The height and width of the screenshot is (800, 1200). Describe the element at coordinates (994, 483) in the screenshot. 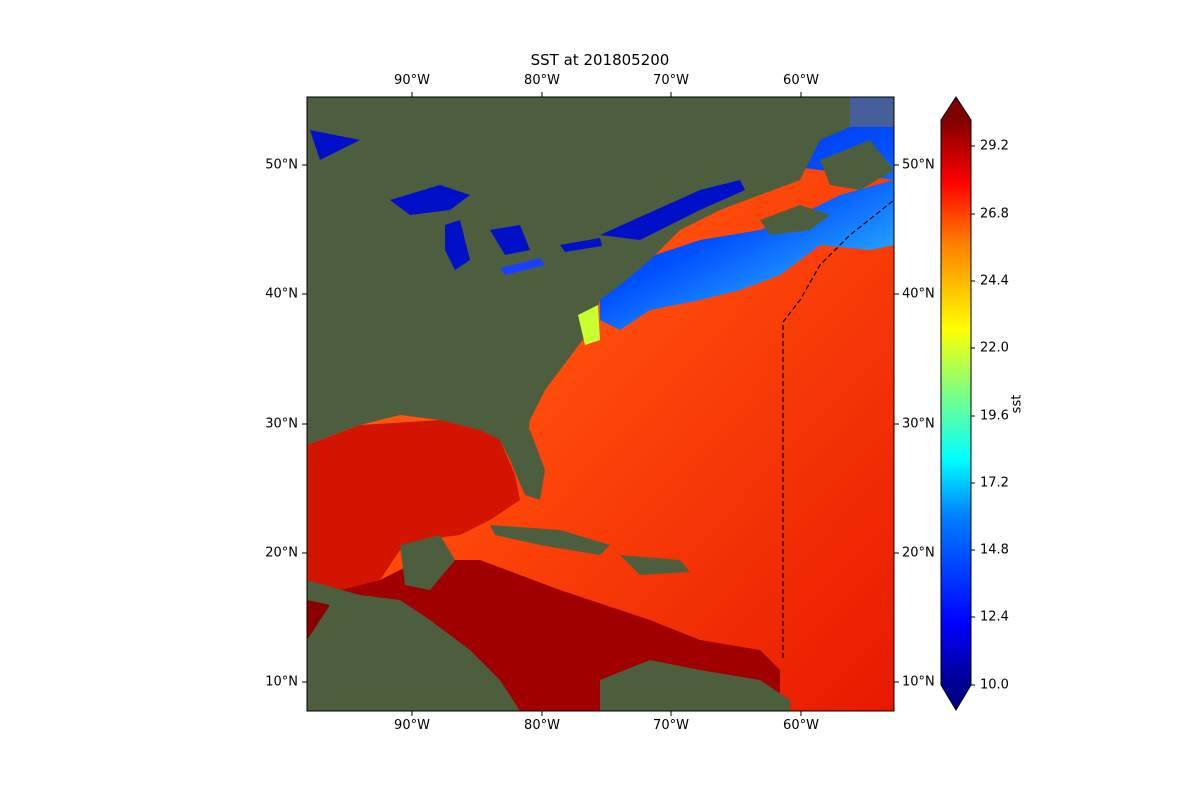

I see `colorbar-tick-label: 17.2` at that location.